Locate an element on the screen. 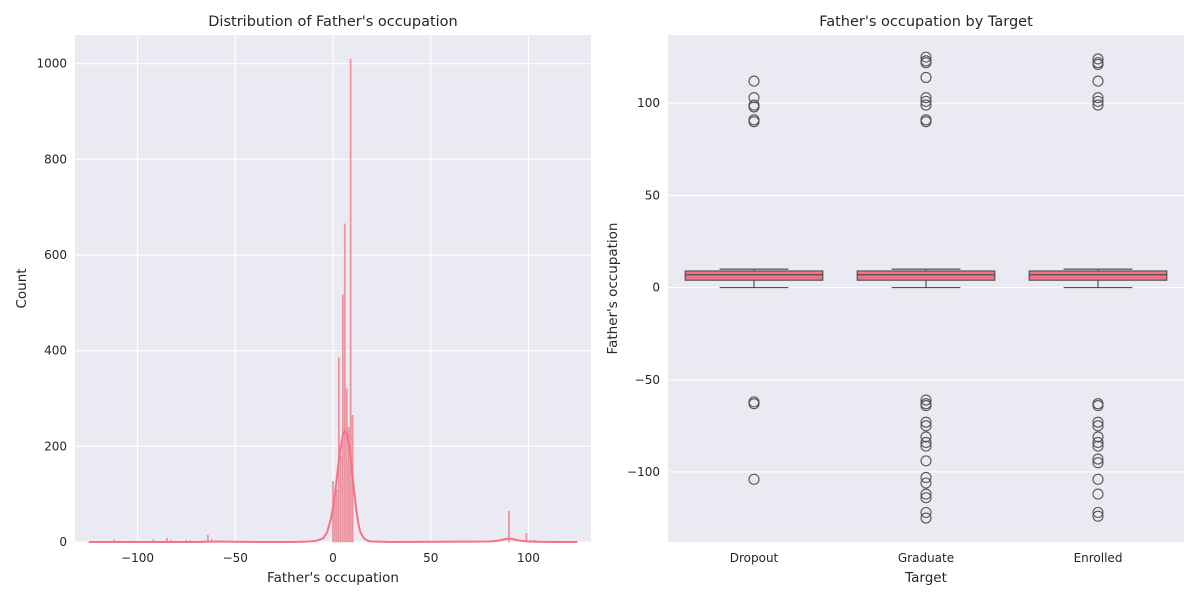 Image resolution: width=1200 pixels, height=600 pixels. y-tick-label: 400 is located at coordinates (55, 351).